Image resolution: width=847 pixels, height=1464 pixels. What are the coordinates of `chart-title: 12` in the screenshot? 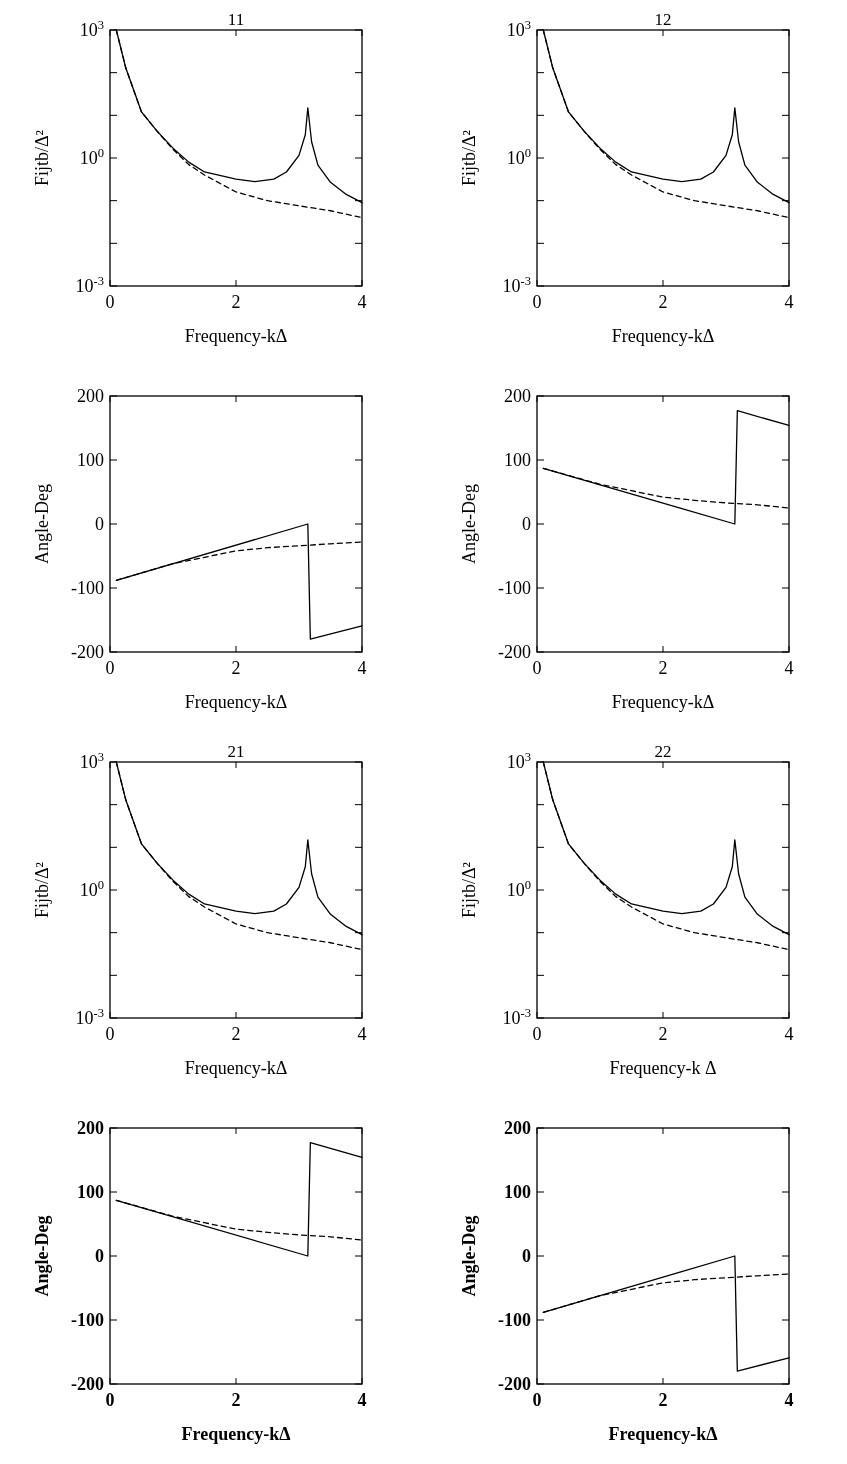 It's located at (663, 19).